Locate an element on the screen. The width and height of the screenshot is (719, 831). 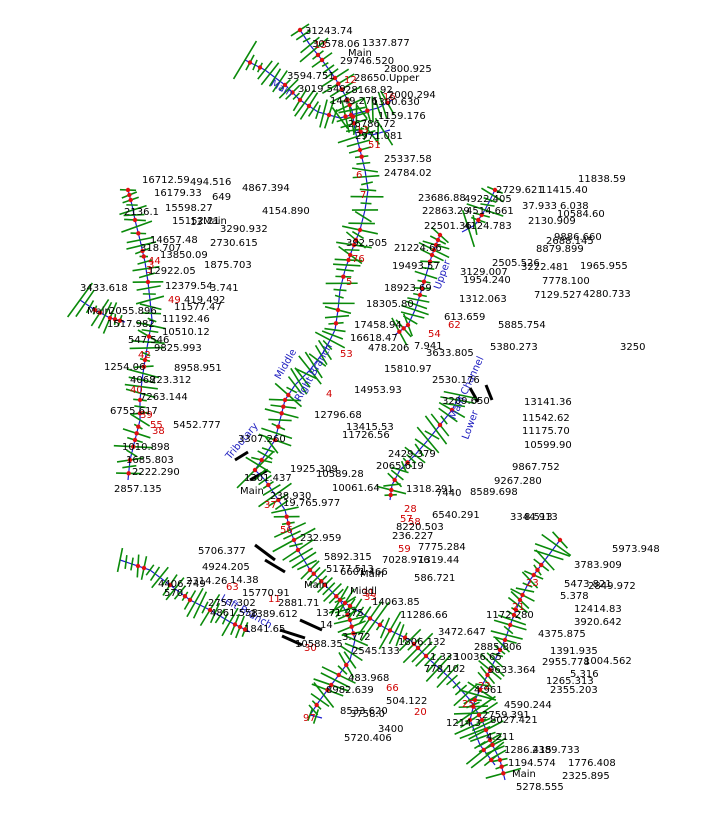
station-label: 4.961 is located at coordinates (488, 690).